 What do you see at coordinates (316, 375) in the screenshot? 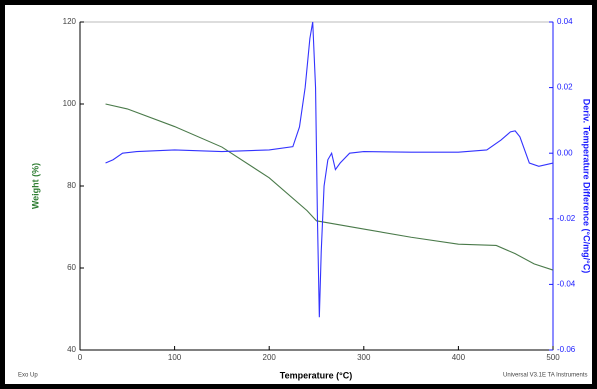
I see `x-axis-label: Temperature (°C)` at bounding box center [316, 375].